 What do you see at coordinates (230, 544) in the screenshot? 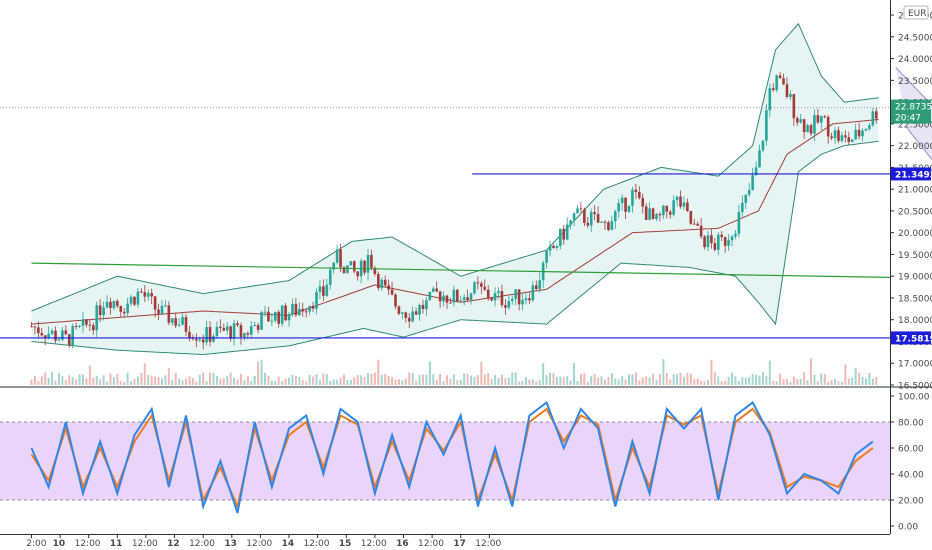
I see `time-tick-label: 13` at bounding box center [230, 544].